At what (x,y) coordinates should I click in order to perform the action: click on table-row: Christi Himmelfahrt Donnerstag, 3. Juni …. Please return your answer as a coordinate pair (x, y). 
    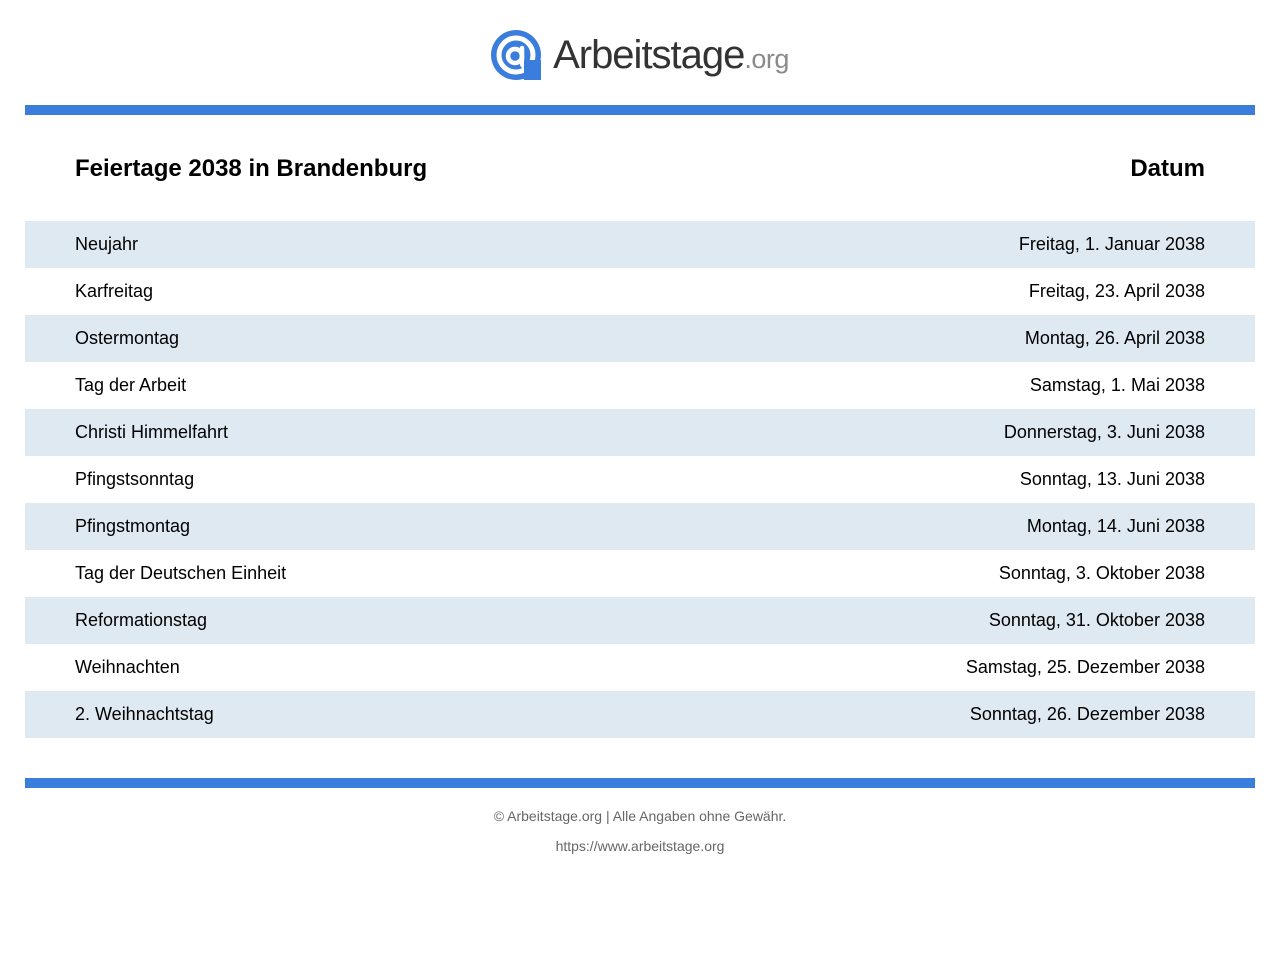
    Looking at the image, I should click on (640, 432).